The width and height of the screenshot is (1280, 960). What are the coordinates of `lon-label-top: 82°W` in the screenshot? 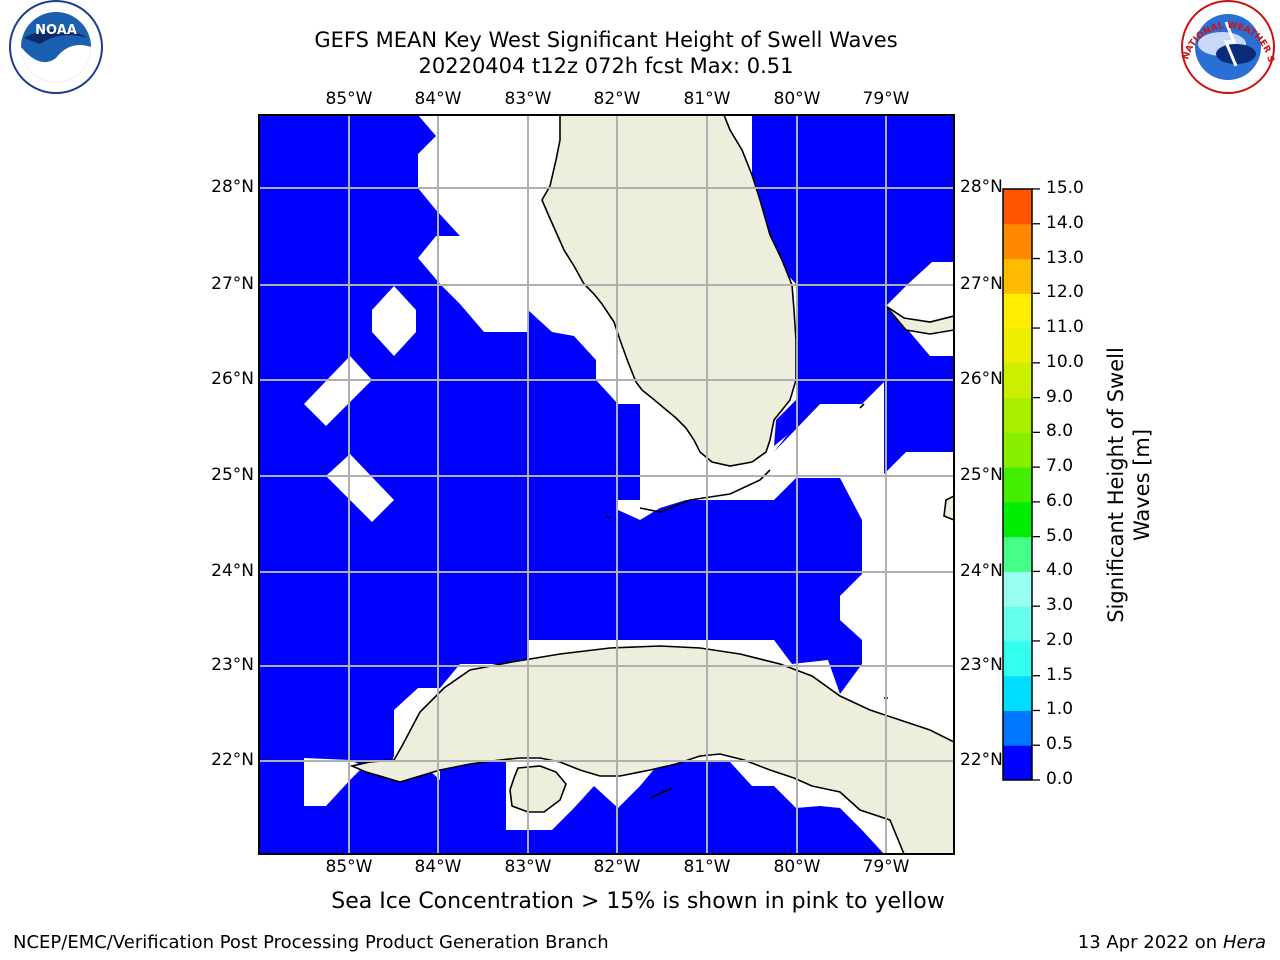 It's located at (617, 99).